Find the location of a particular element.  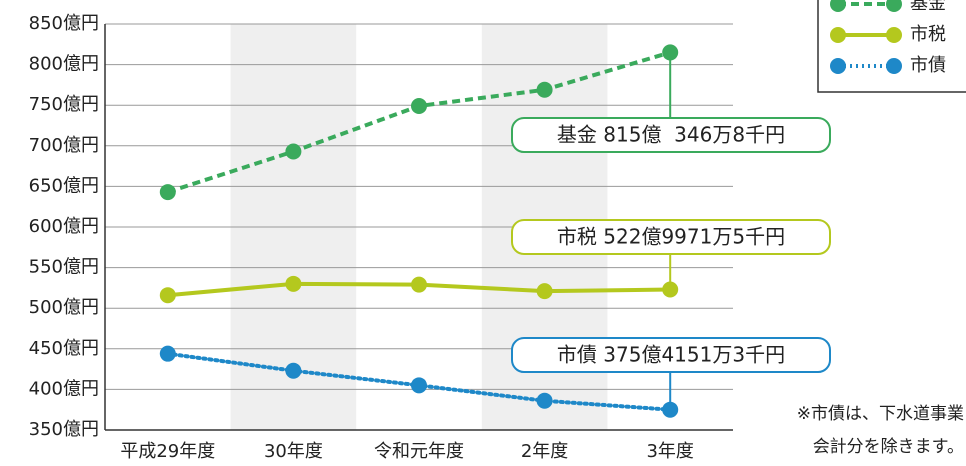

annotation: 市税 522億9971万5千円 is located at coordinates (671, 237).